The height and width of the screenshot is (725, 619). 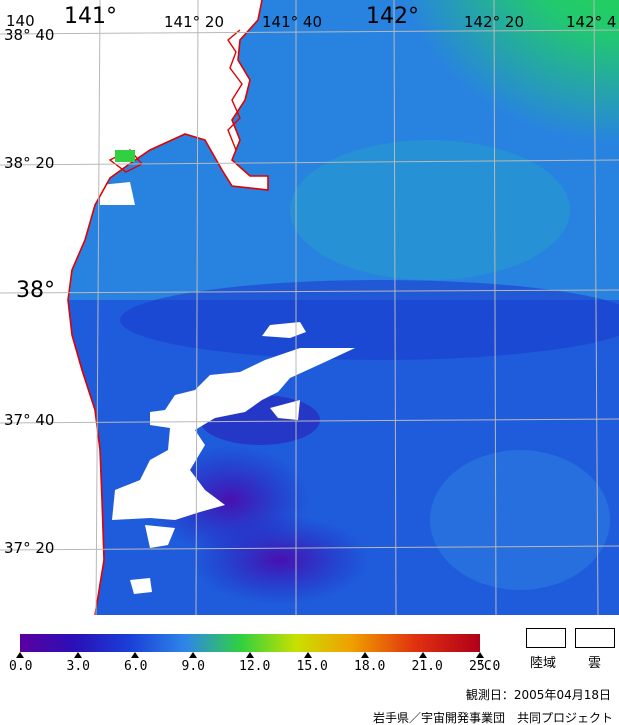 I want to click on lat-label-38-40: 38° 40, so click(x=29, y=35).